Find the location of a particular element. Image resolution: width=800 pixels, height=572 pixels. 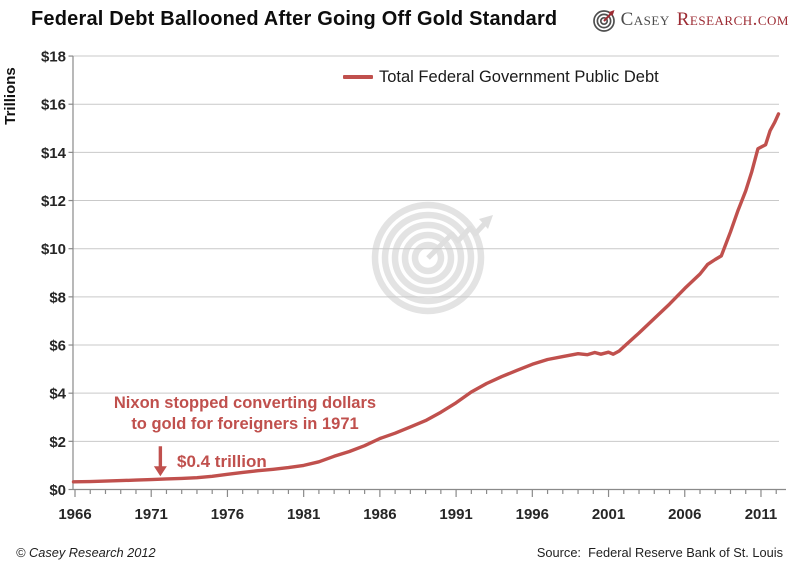

y-tick-label: $18 is located at coordinates (53, 57).